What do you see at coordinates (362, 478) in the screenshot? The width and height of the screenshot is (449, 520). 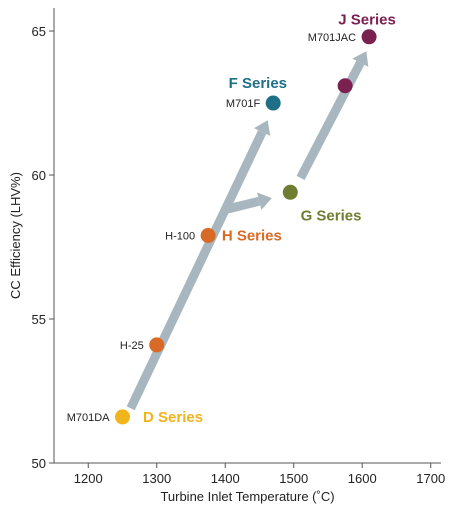 I see `x-tick-label: 1600` at bounding box center [362, 478].